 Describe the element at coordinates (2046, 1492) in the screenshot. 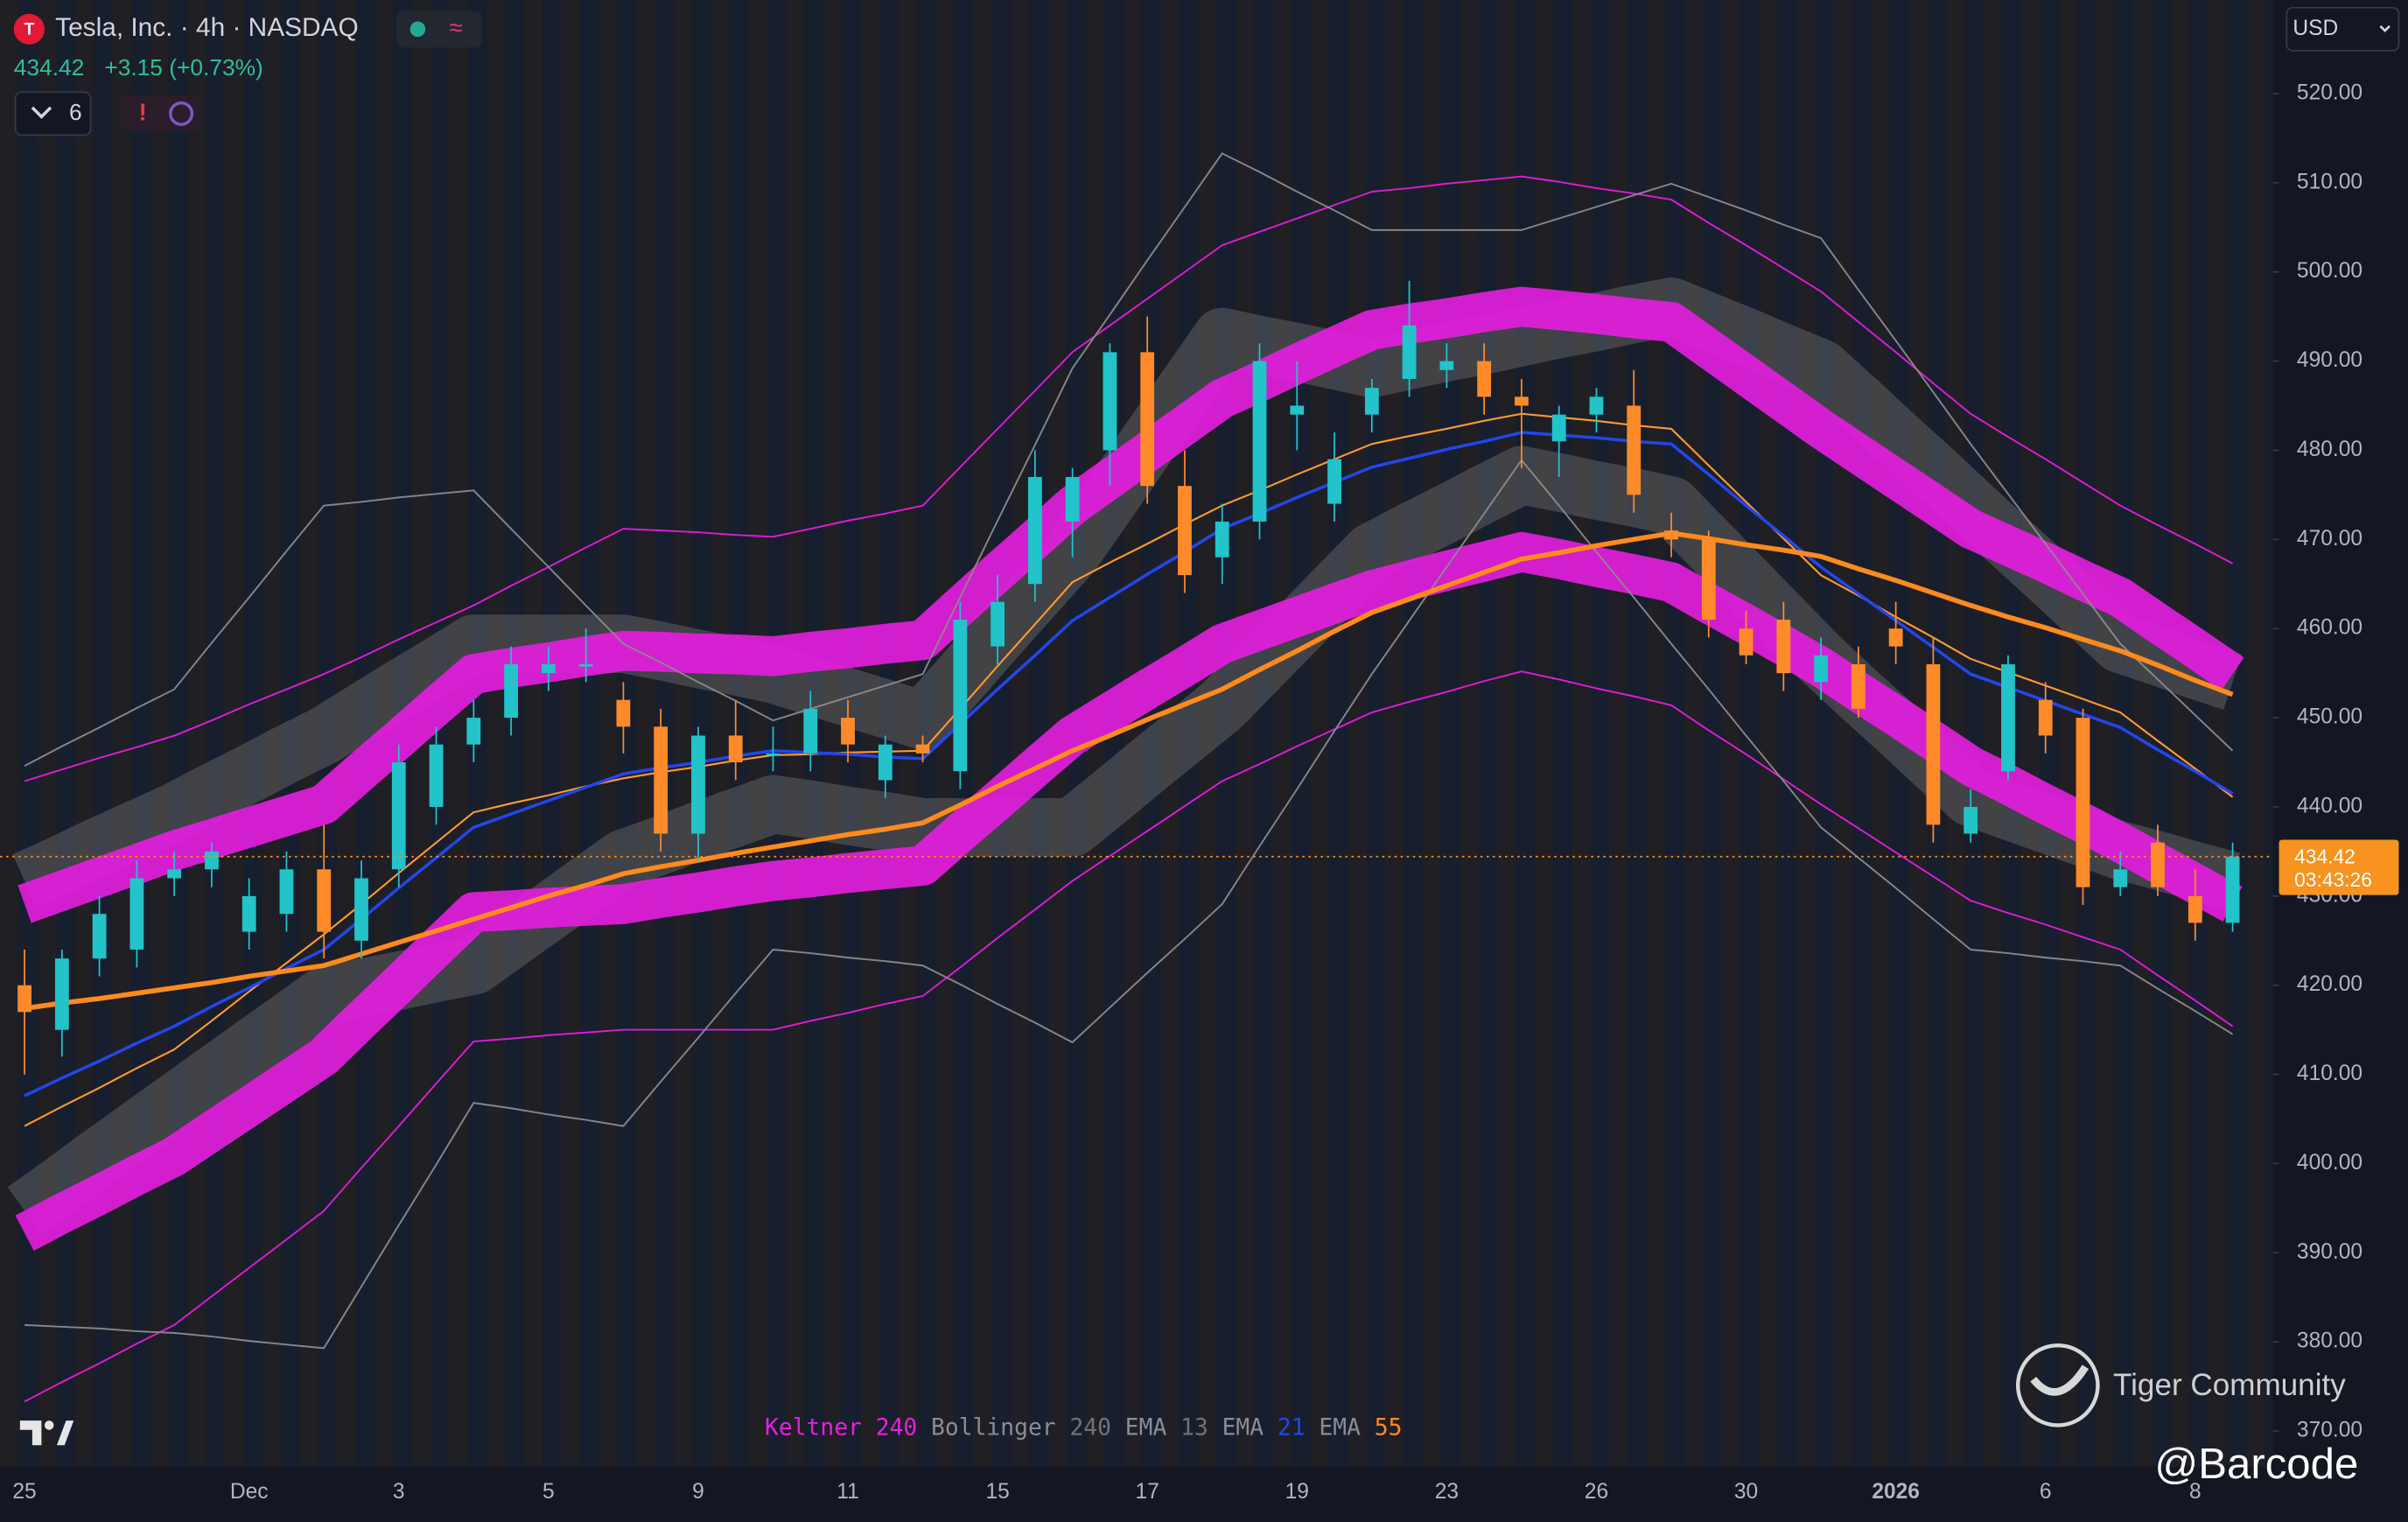

I see `x-tick-label: 6` at that location.